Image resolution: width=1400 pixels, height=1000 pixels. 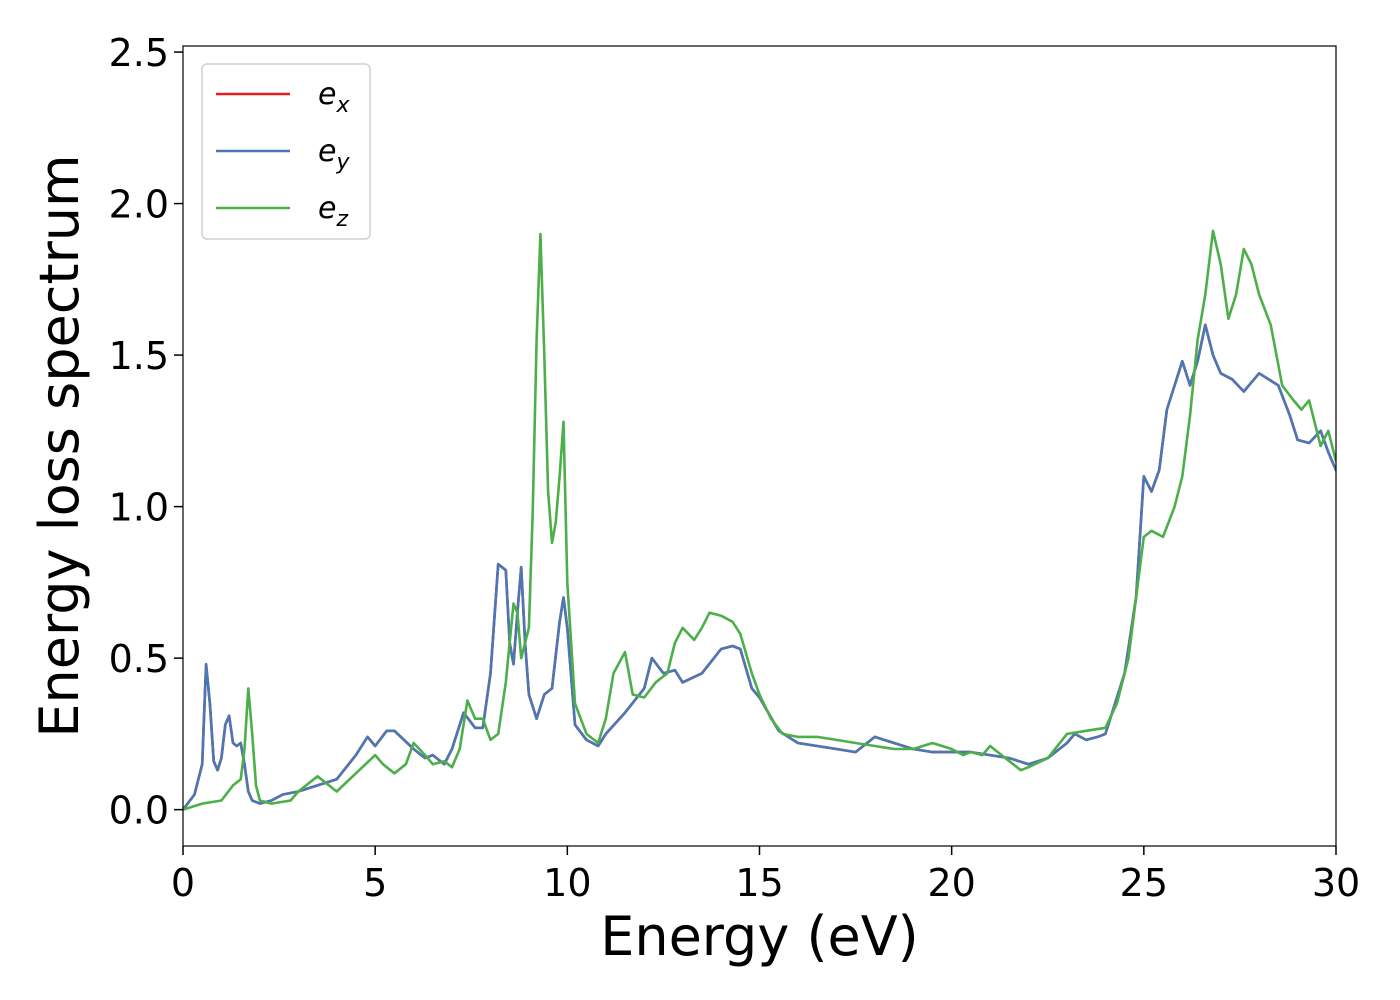 I want to click on x-tick-label: 10, so click(x=567, y=883).